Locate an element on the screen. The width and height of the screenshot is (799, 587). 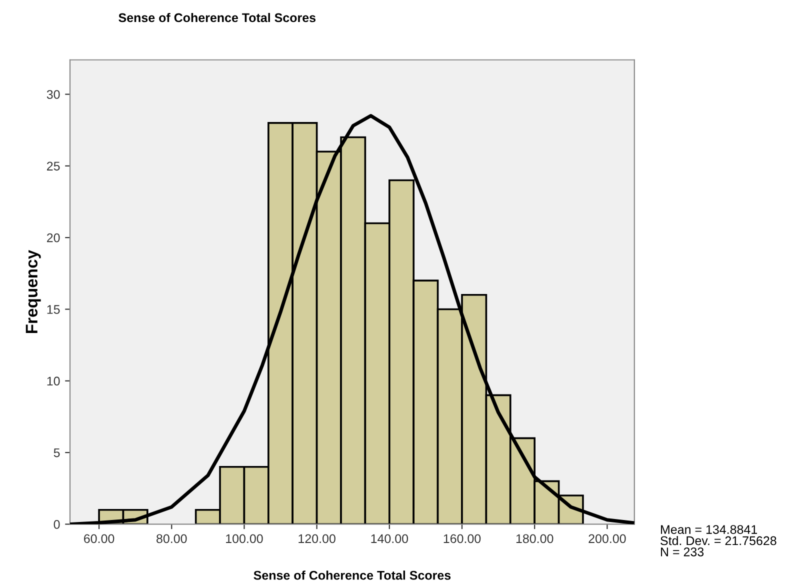
y-axis-title: Frequency is located at coordinates (33, 292).